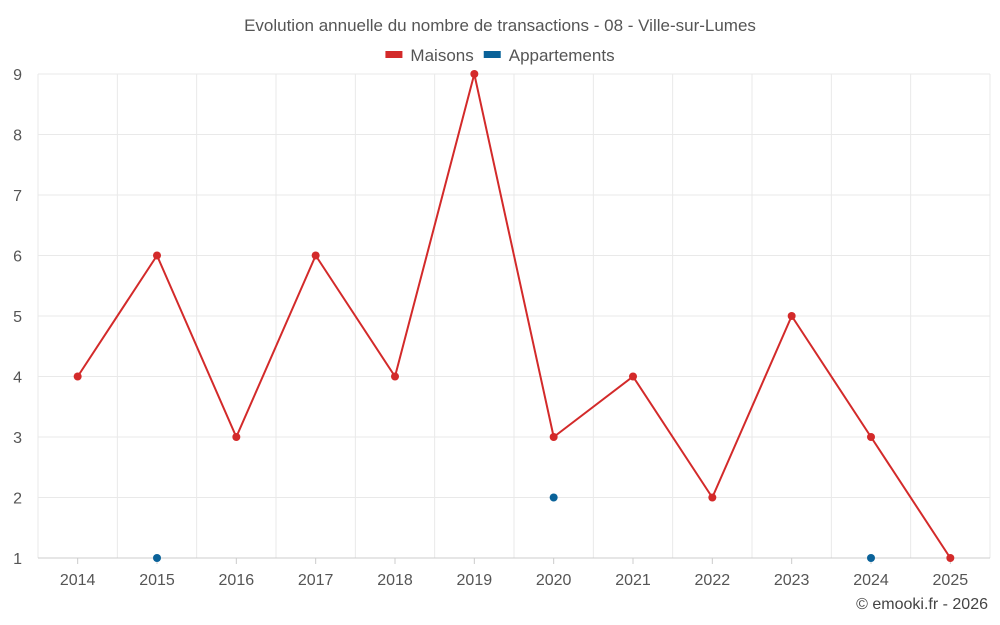 The width and height of the screenshot is (1000, 625). What do you see at coordinates (17, 499) in the screenshot?
I see `y-tick-label: 2` at bounding box center [17, 499].